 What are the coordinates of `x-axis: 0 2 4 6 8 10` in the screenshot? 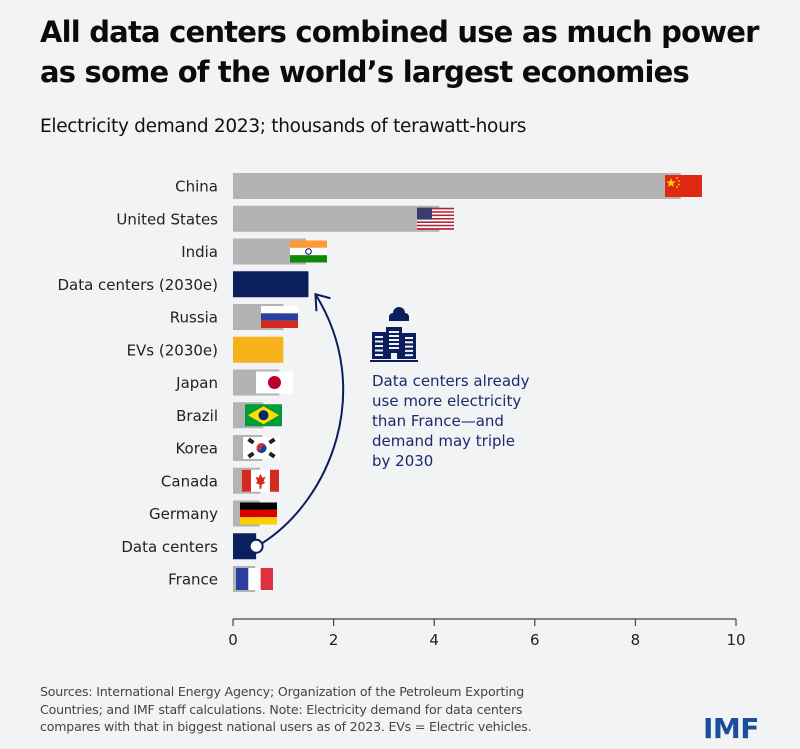 It's located at (487, 633).